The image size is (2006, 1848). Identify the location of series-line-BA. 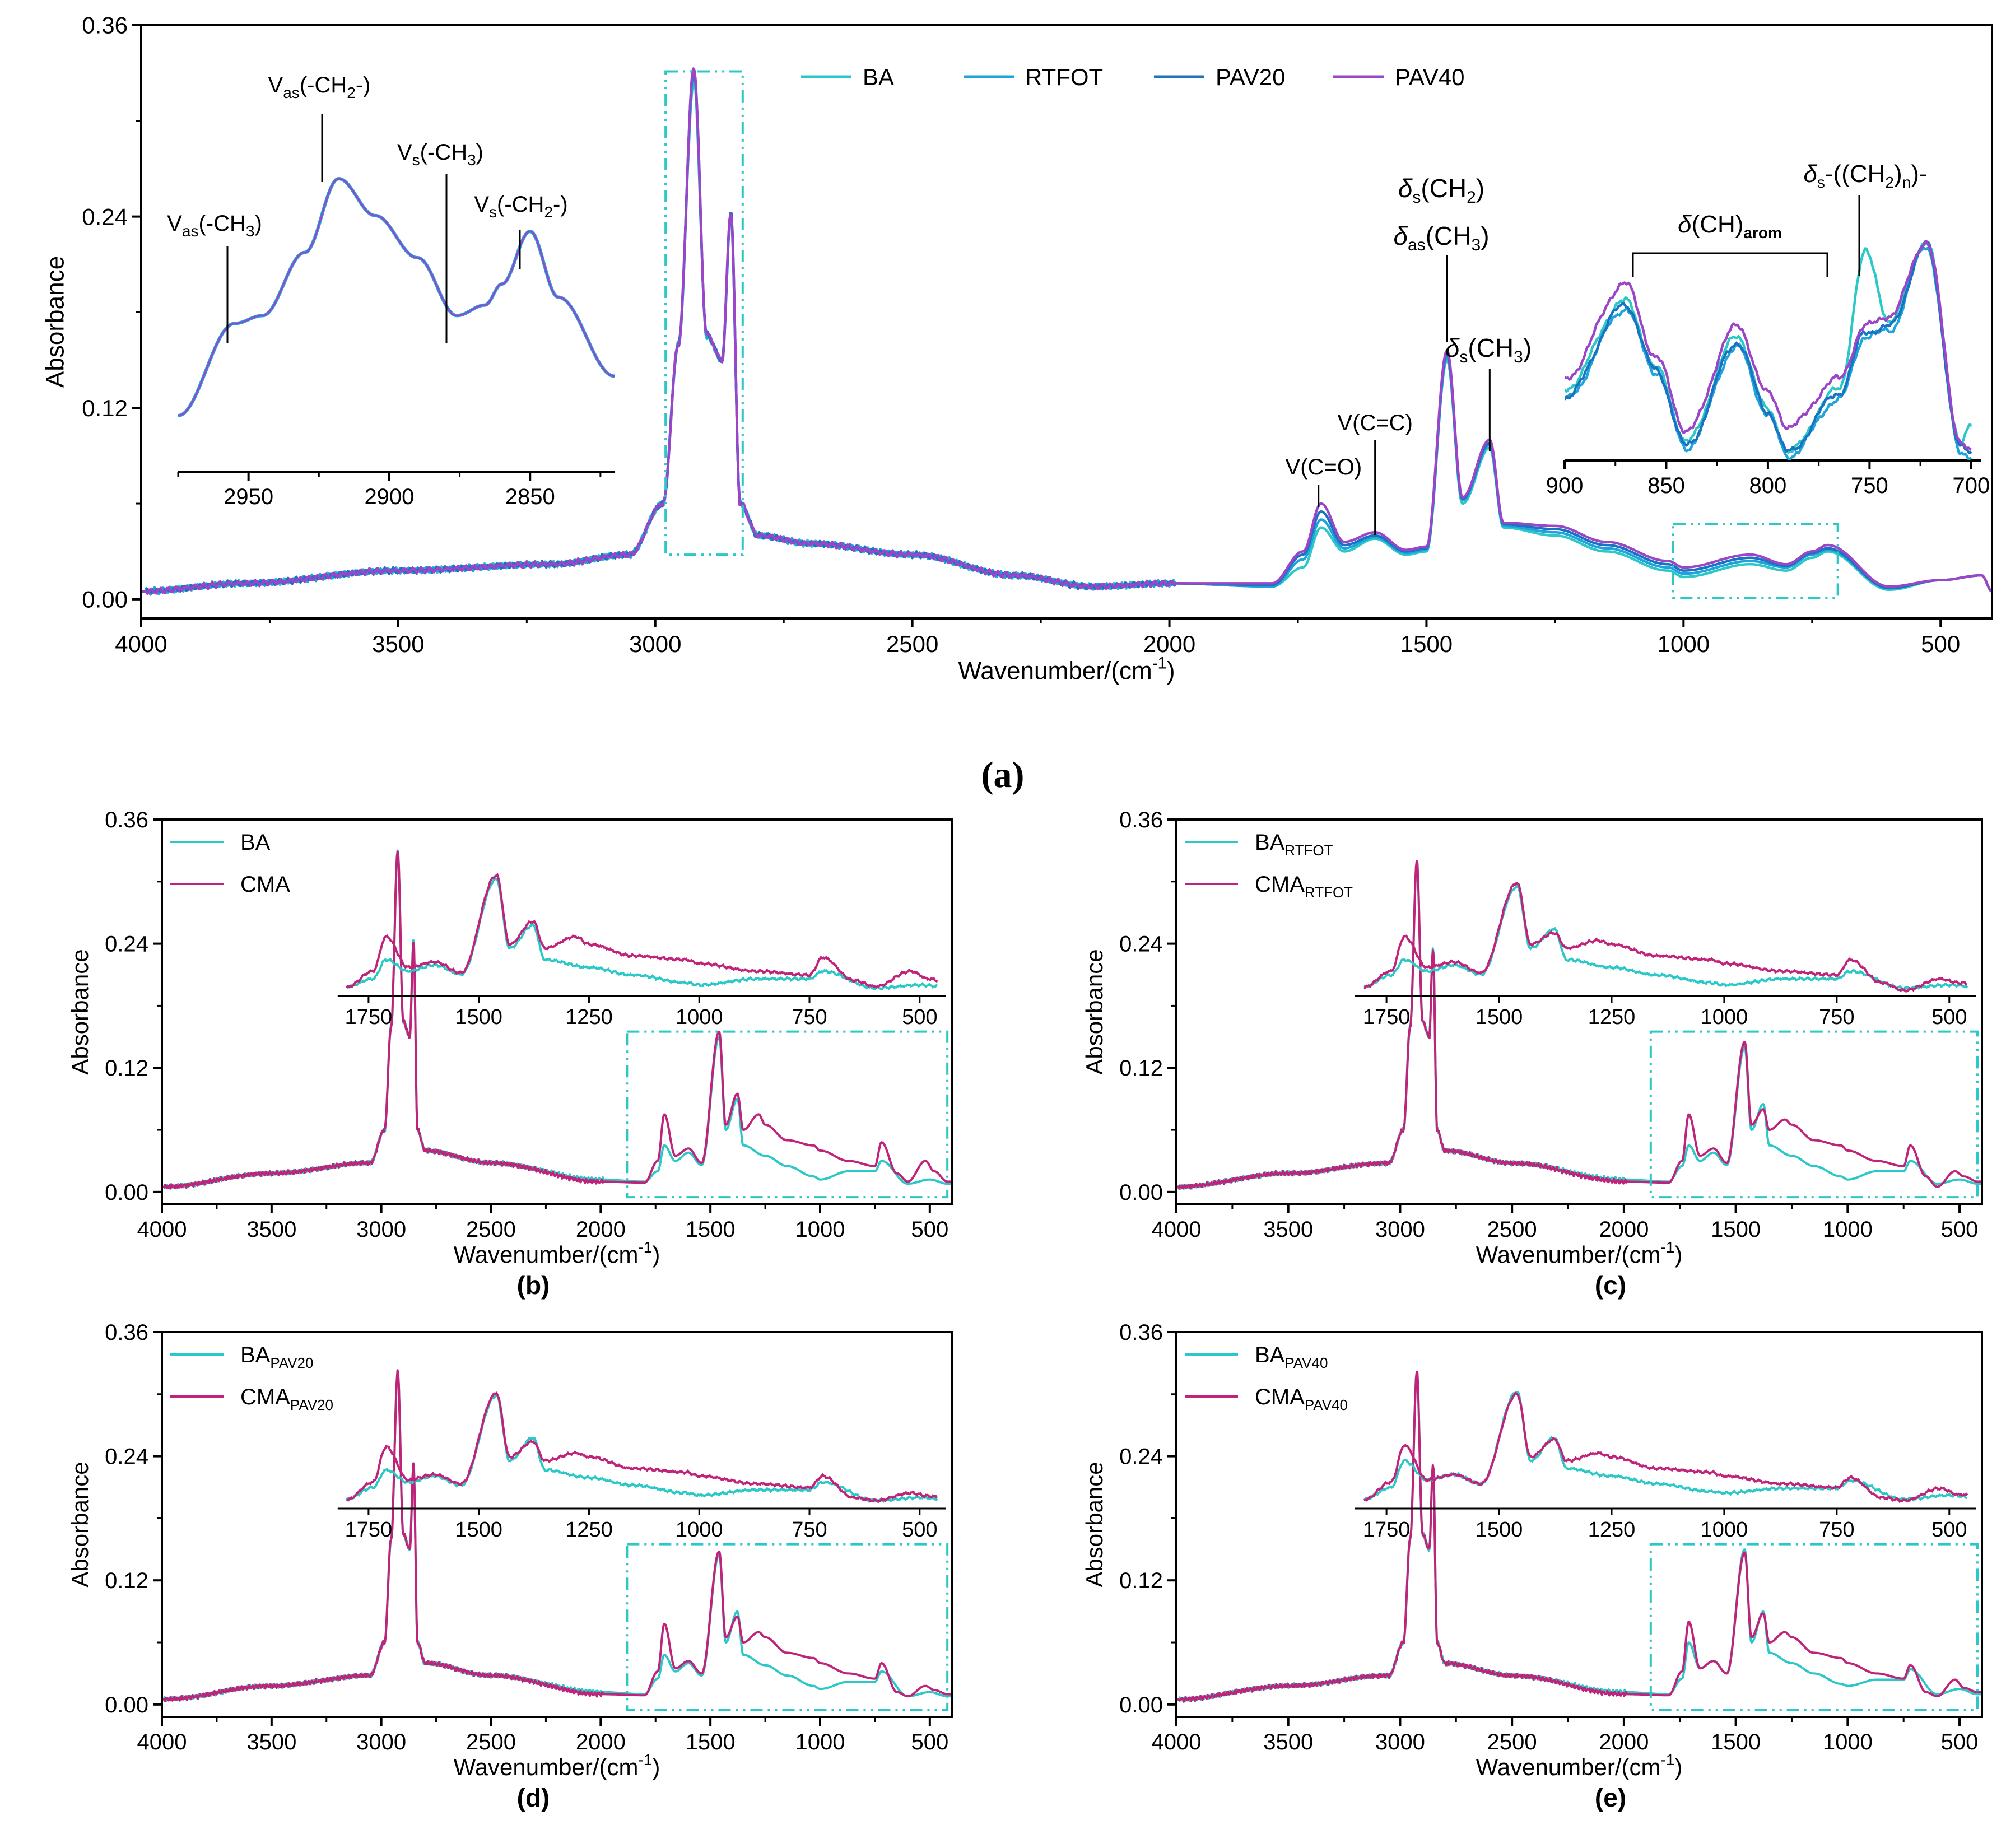
(557, 1019).